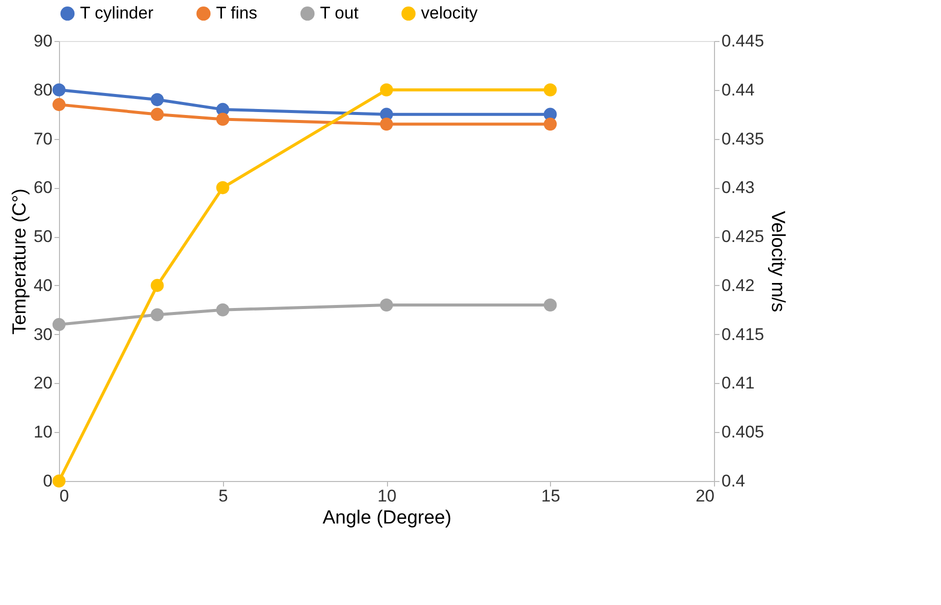 This screenshot has height=605, width=941. Describe the element at coordinates (743, 334) in the screenshot. I see `y2-tick-label: 0.415` at that location.